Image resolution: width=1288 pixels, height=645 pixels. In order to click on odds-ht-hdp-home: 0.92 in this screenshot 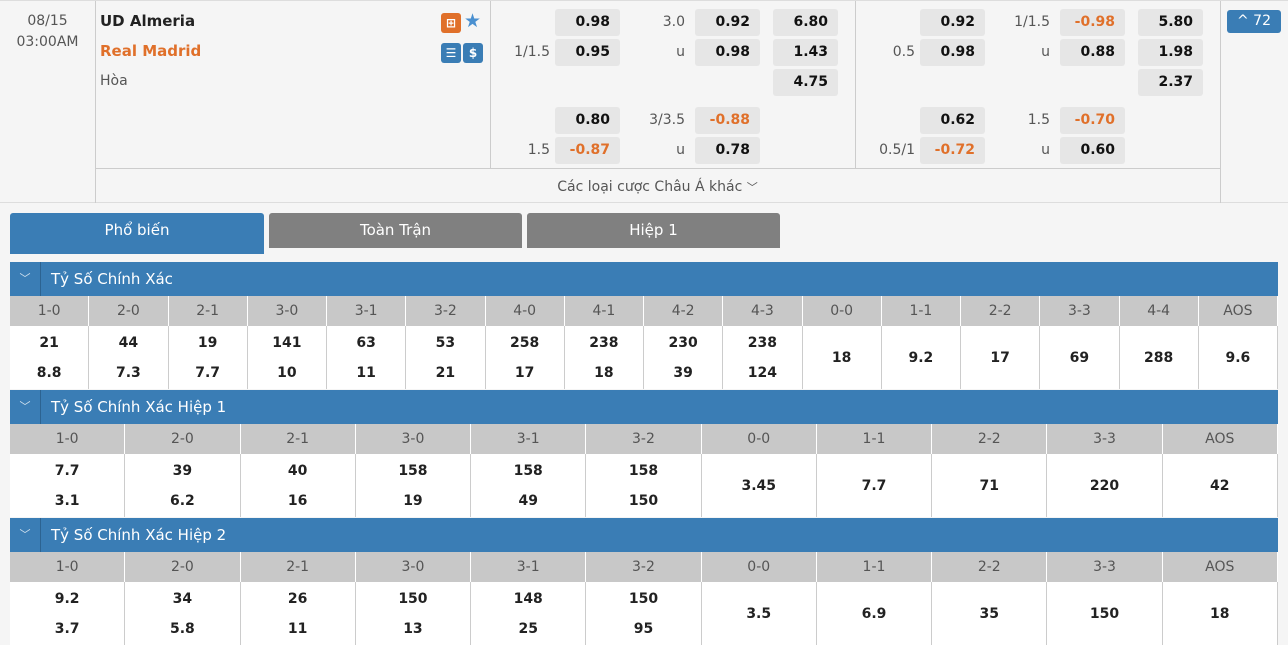, I will do `click(952, 22)`.